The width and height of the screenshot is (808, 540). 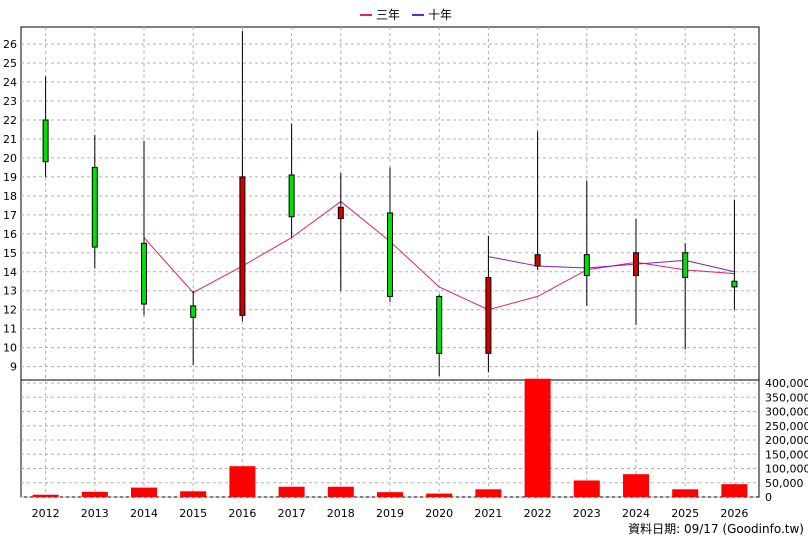 What do you see at coordinates (716, 529) in the screenshot?
I see `data-date-footer: 資料日期: 09/17 (Goodinfo.tw)` at bounding box center [716, 529].